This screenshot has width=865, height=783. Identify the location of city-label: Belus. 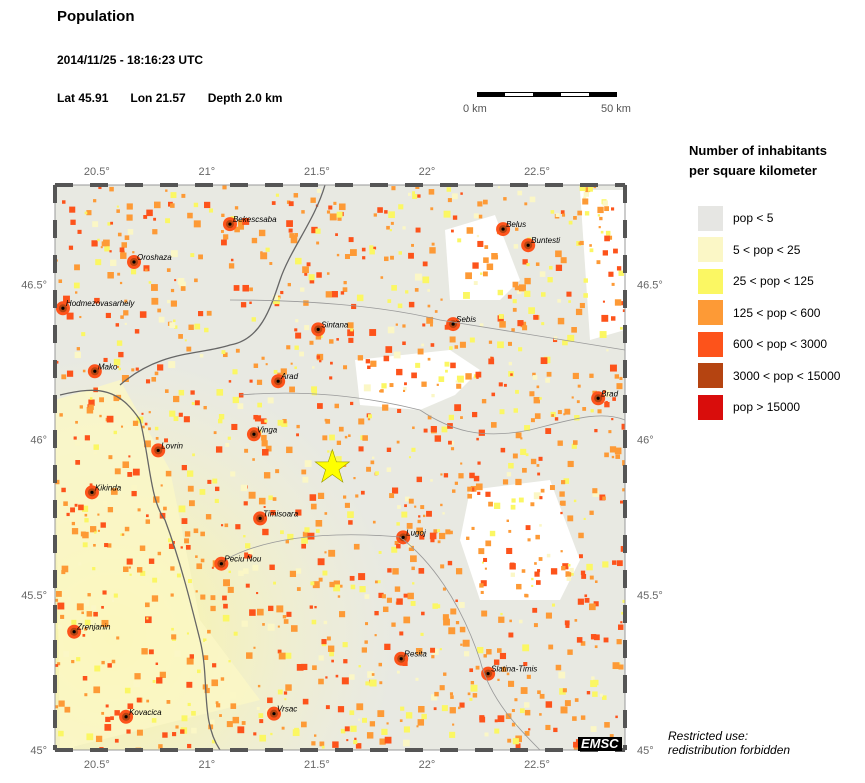
(516, 224).